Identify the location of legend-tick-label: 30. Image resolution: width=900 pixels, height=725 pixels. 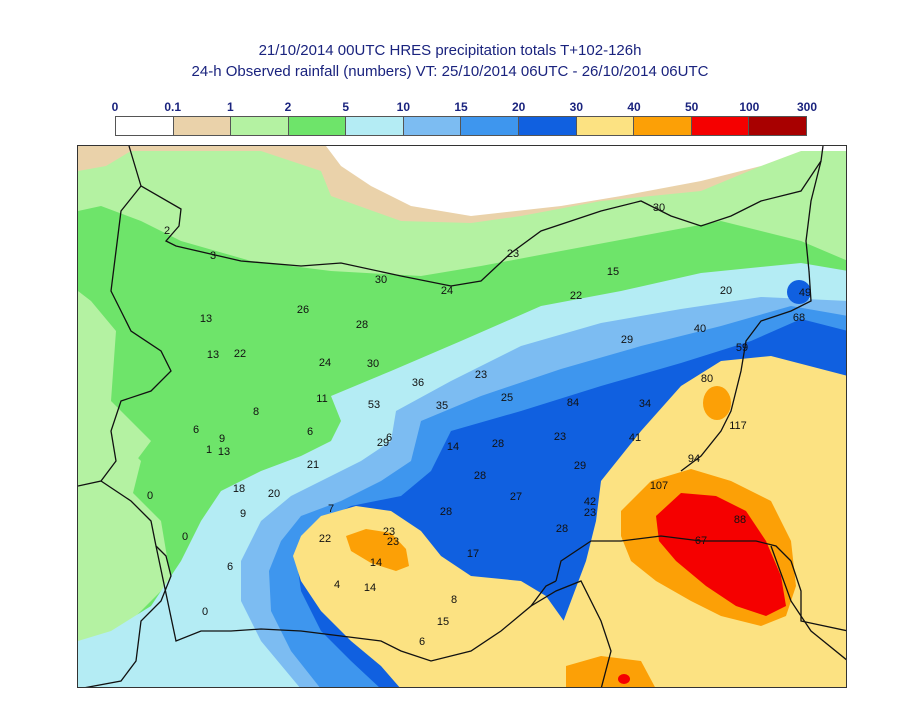
(576, 107).